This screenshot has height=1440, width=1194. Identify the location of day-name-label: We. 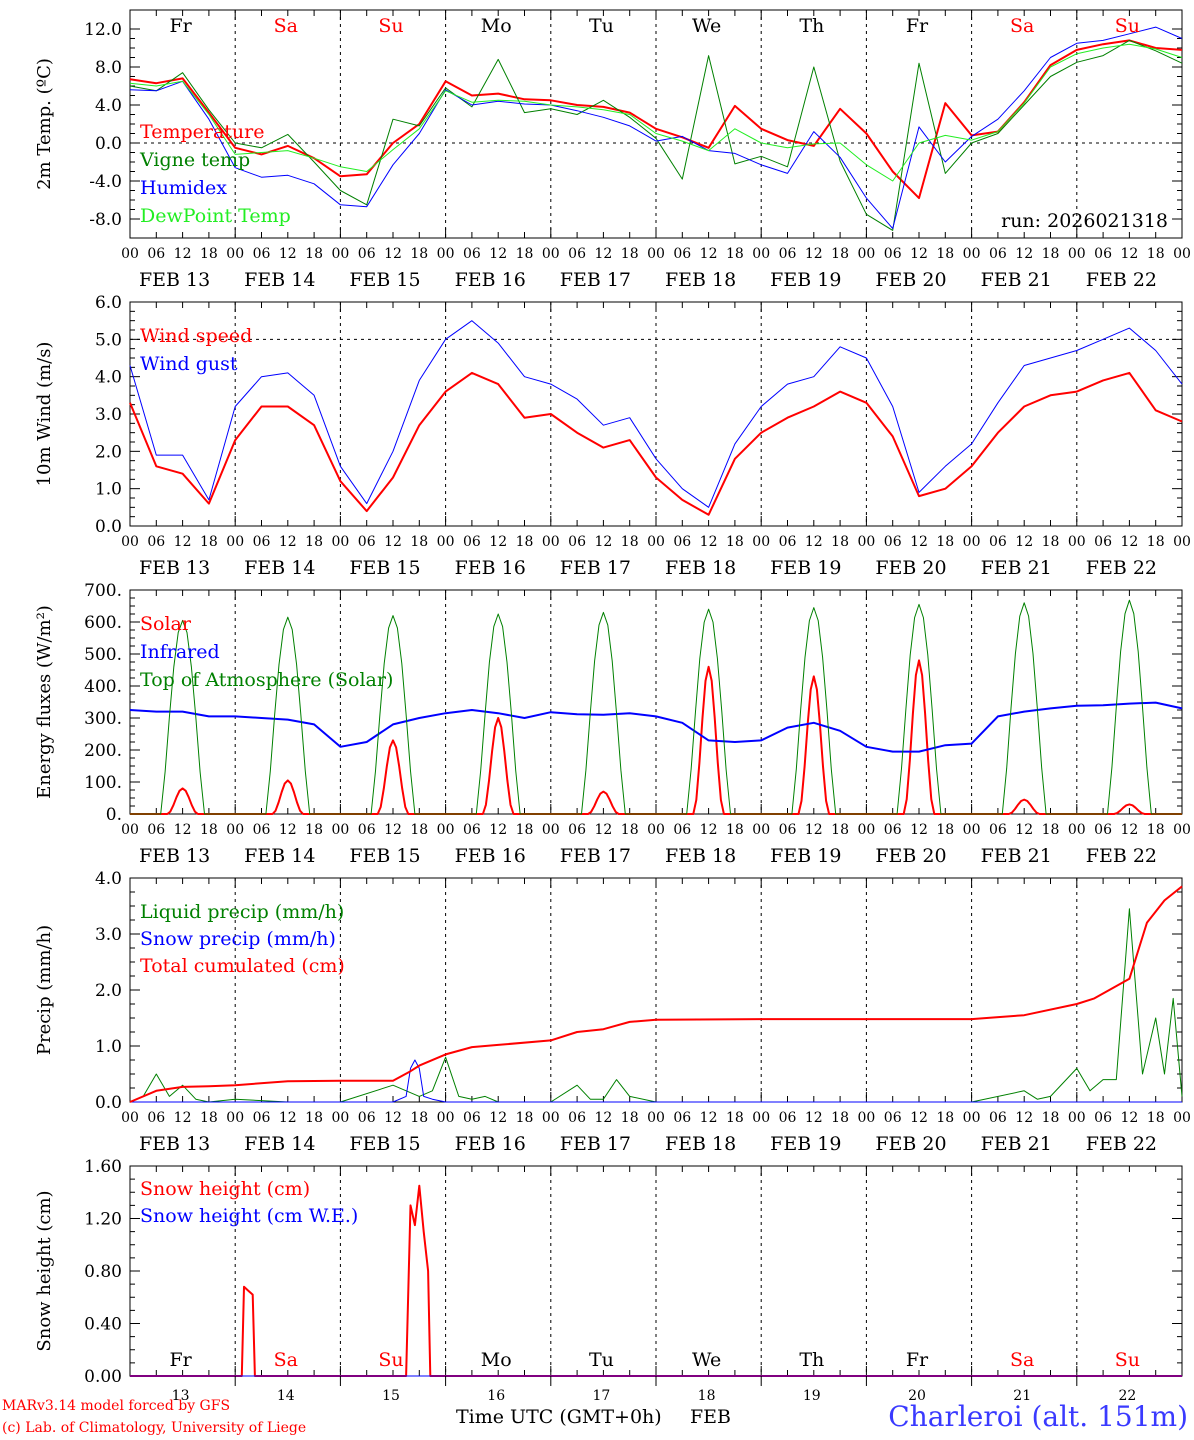
(706, 26).